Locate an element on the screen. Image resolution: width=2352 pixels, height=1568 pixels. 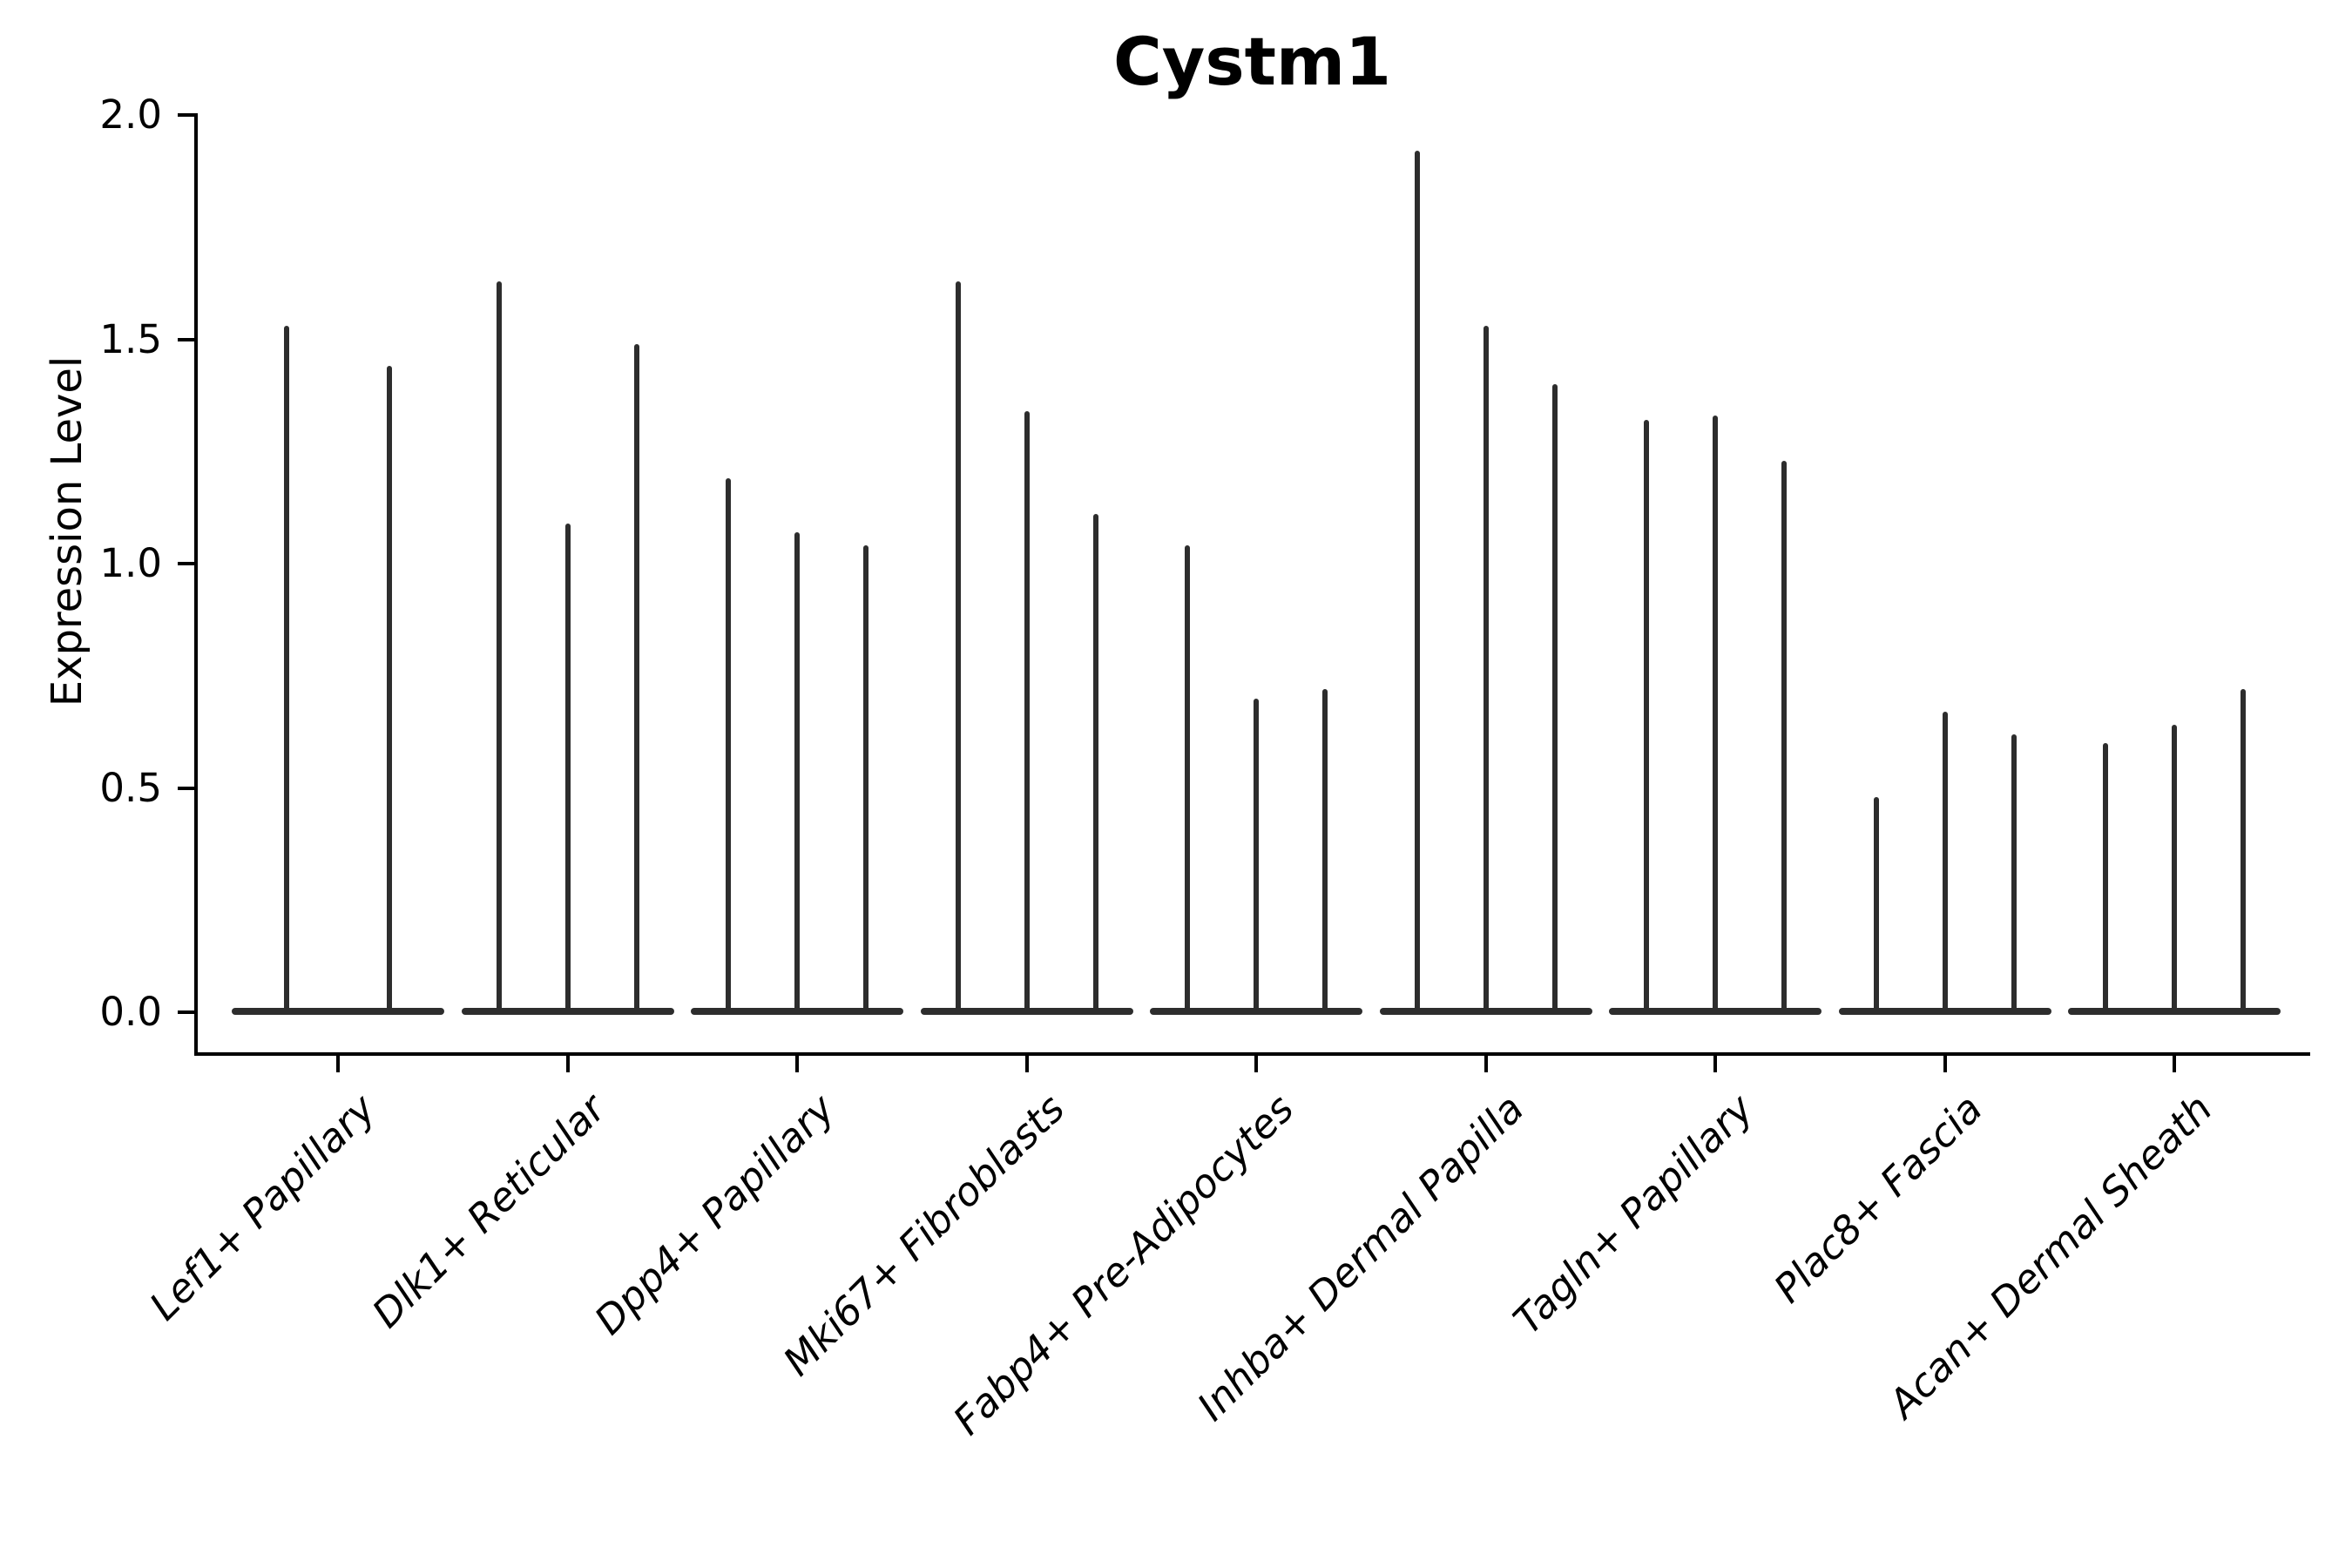
y-axis-label: Expression Level is located at coordinates (67, 531).